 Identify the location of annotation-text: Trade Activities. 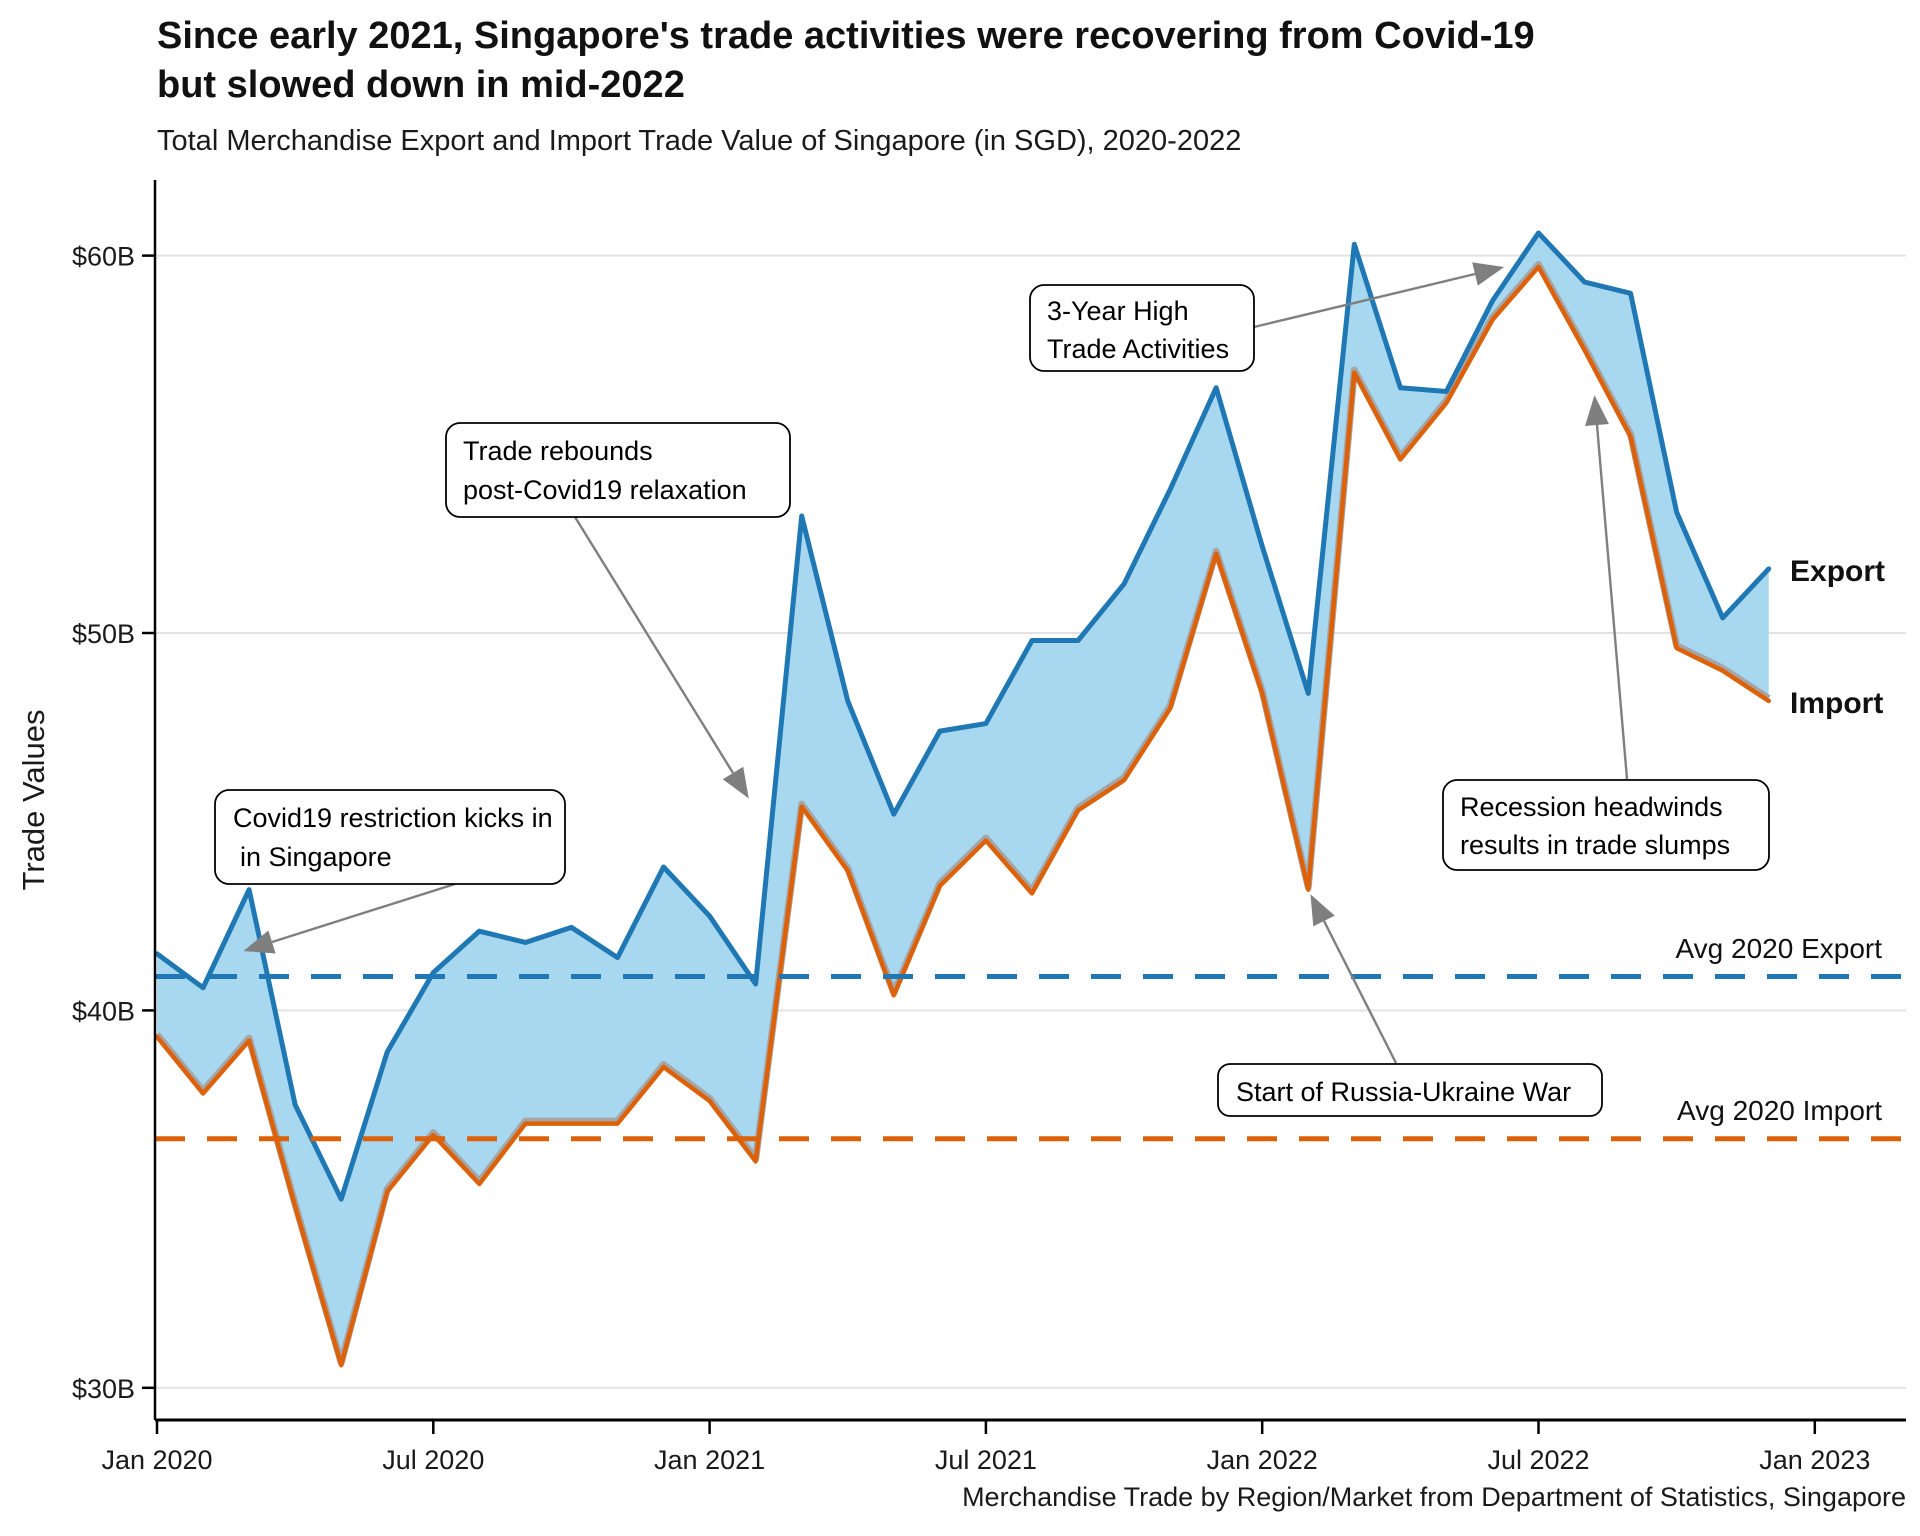
(1138, 349).